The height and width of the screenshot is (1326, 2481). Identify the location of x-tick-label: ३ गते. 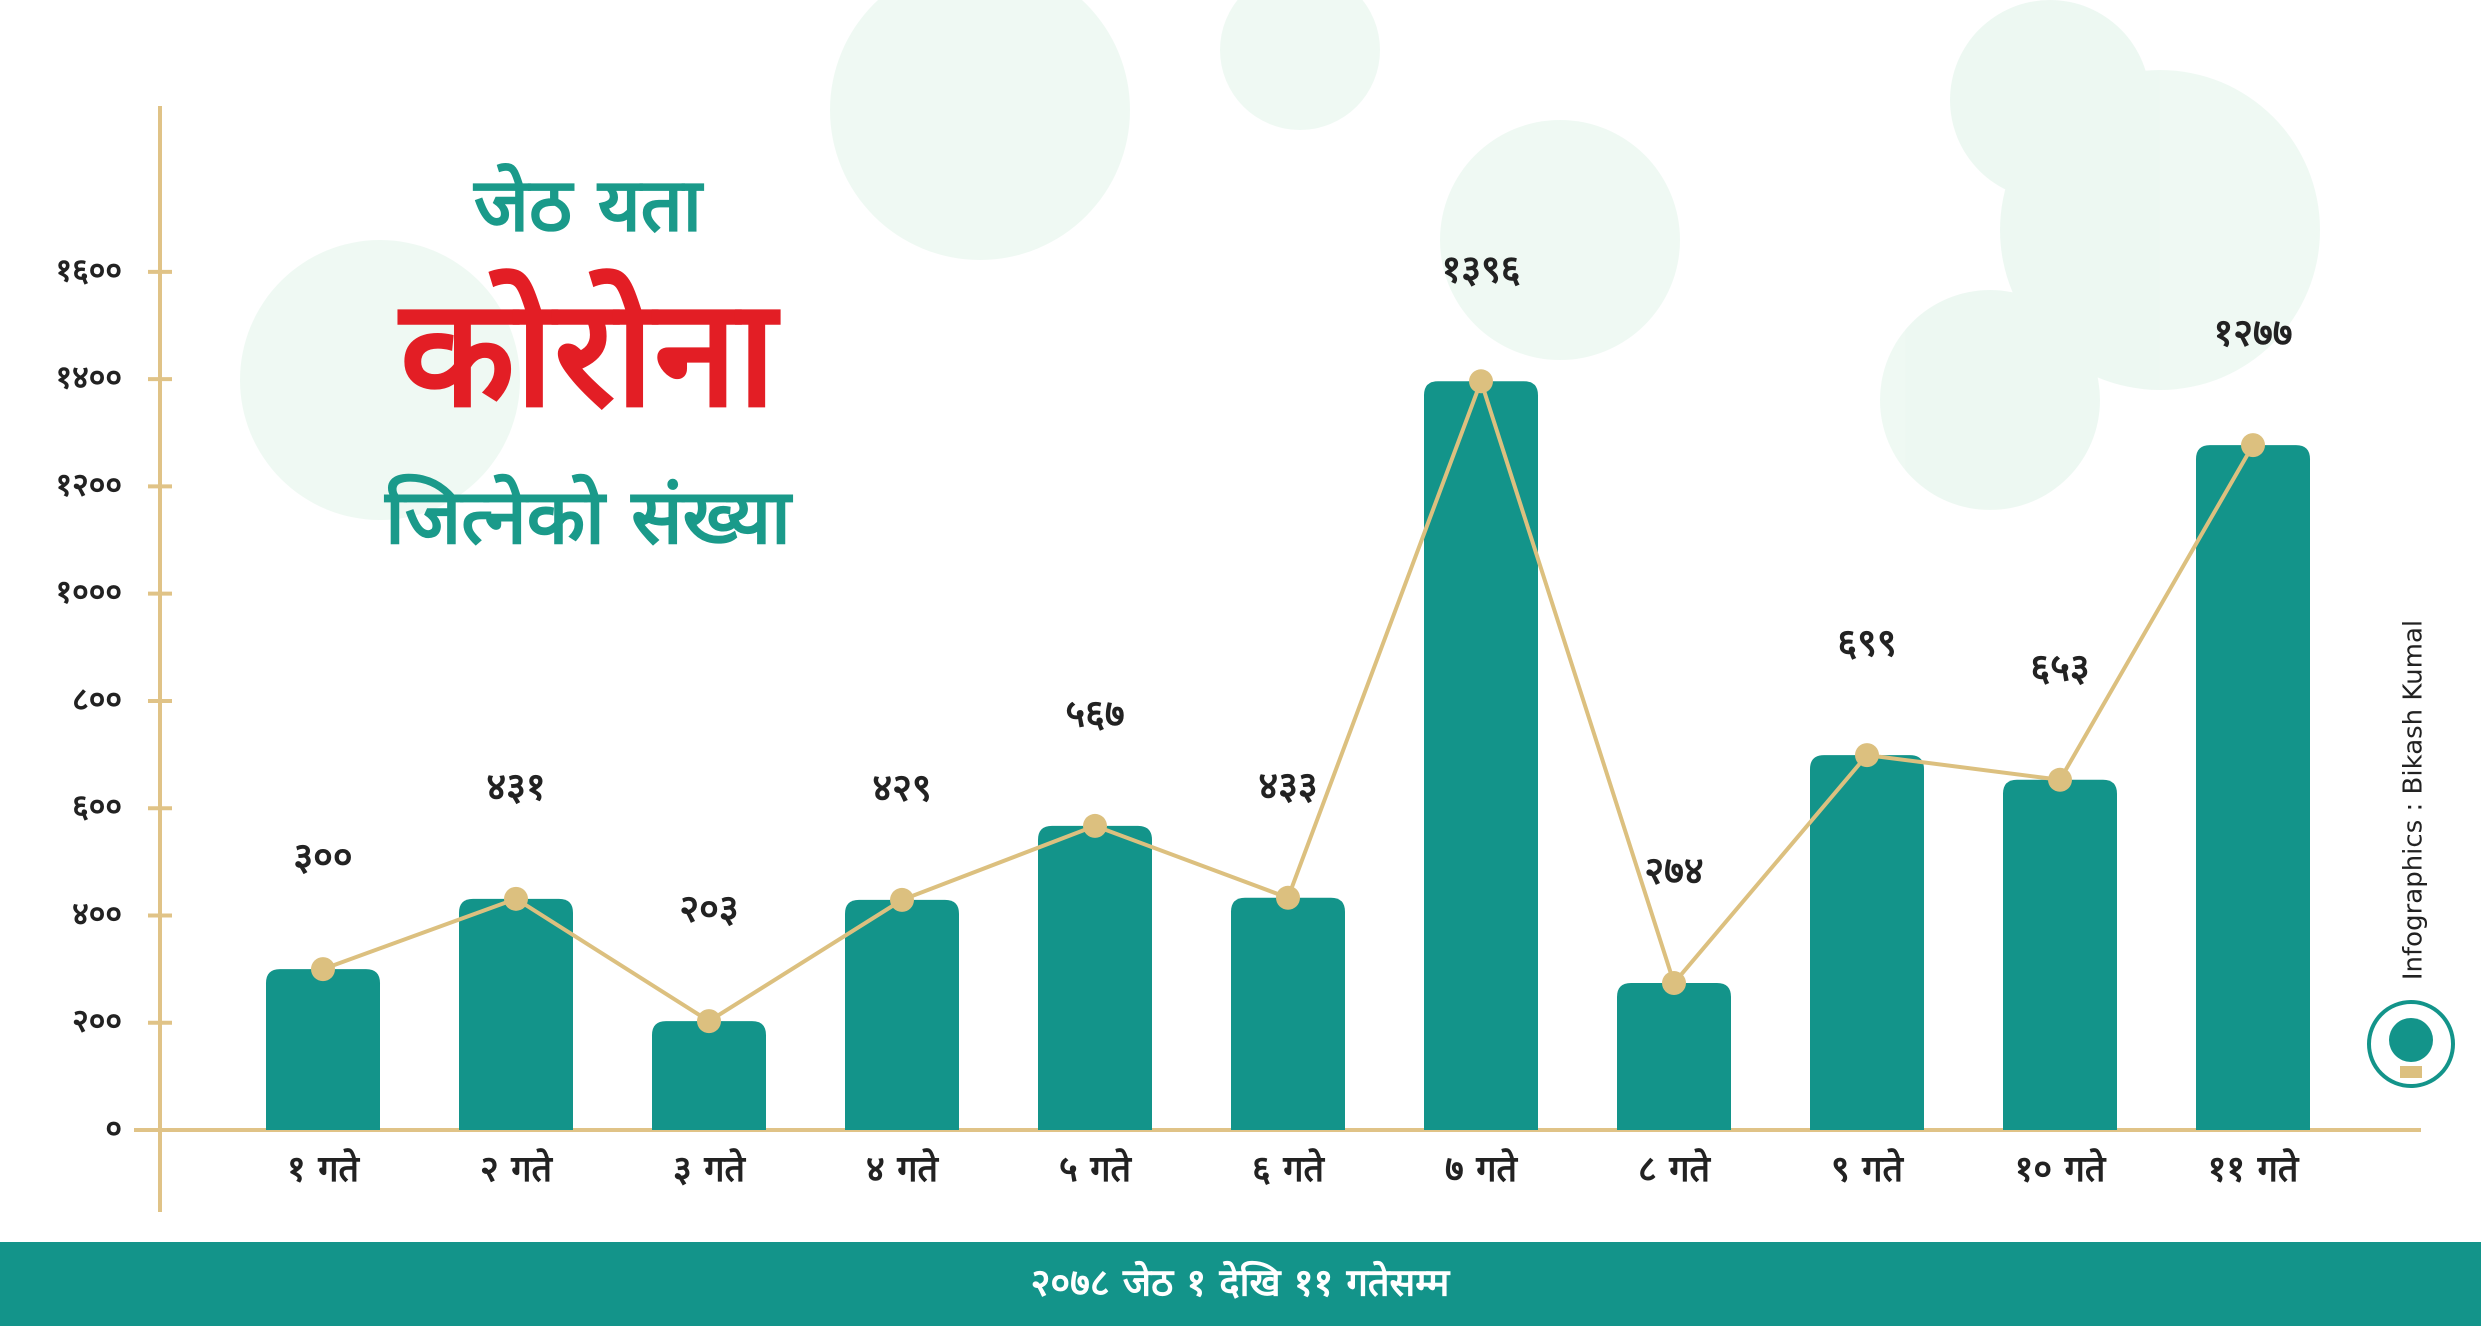
(710, 1169).